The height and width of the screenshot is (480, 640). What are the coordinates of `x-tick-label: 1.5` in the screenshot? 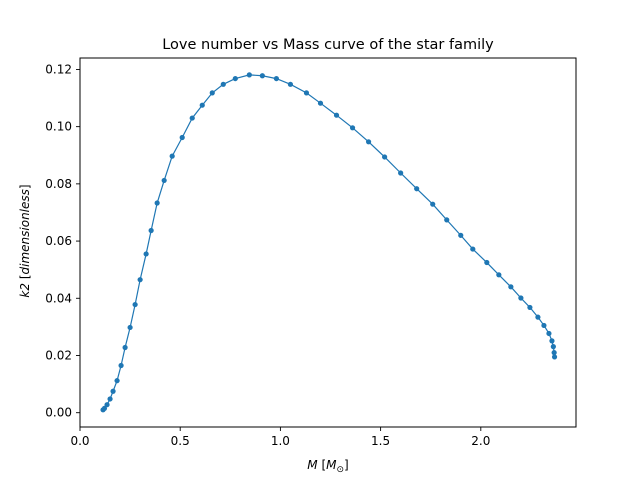 It's located at (380, 441).